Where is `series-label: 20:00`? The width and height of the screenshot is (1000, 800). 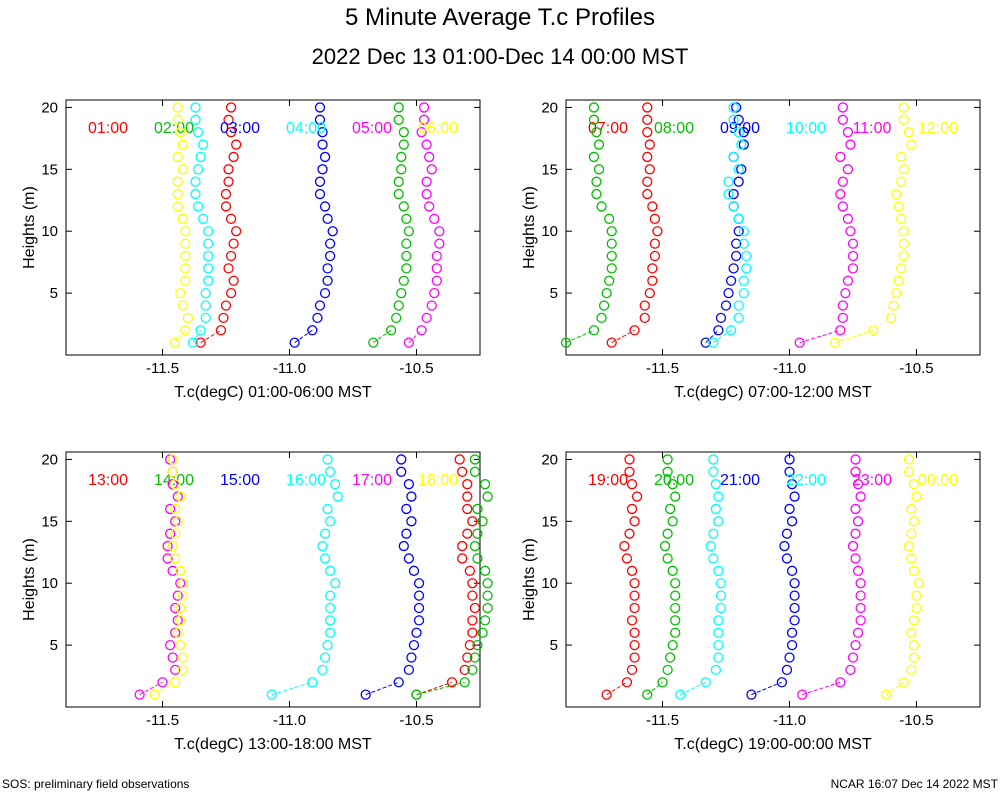
series-label: 20:00 is located at coordinates (674, 480).